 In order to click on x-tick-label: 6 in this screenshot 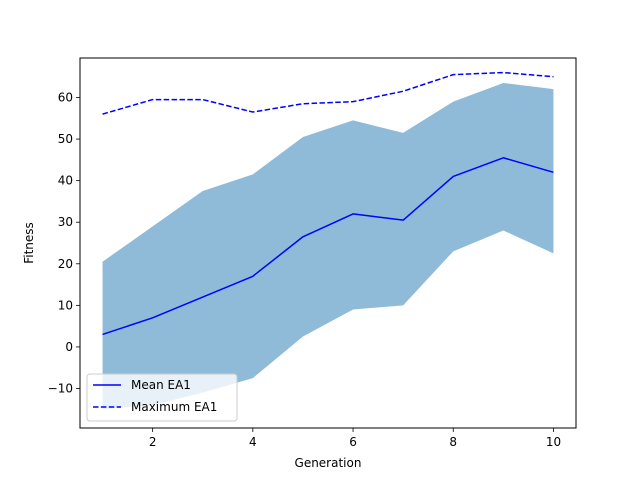, I will do `click(353, 442)`.